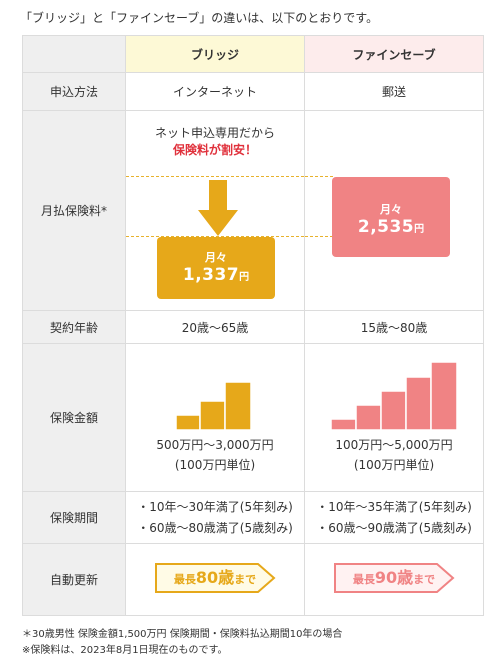 This screenshot has height=661, width=499. What do you see at coordinates (394, 91) in the screenshot?
I see `finesave-method: 郵送` at bounding box center [394, 91].